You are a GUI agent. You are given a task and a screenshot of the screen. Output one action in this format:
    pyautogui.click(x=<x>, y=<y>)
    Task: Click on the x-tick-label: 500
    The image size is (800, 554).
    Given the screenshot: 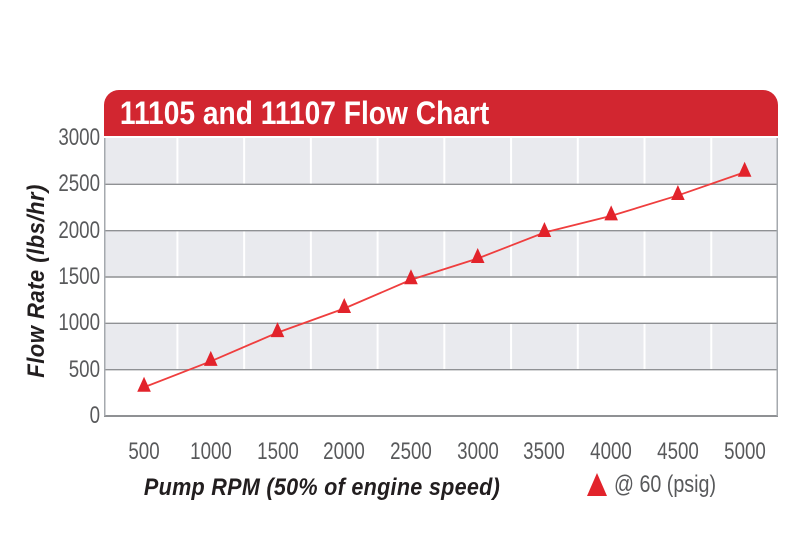 What is the action you would take?
    pyautogui.click(x=144, y=451)
    